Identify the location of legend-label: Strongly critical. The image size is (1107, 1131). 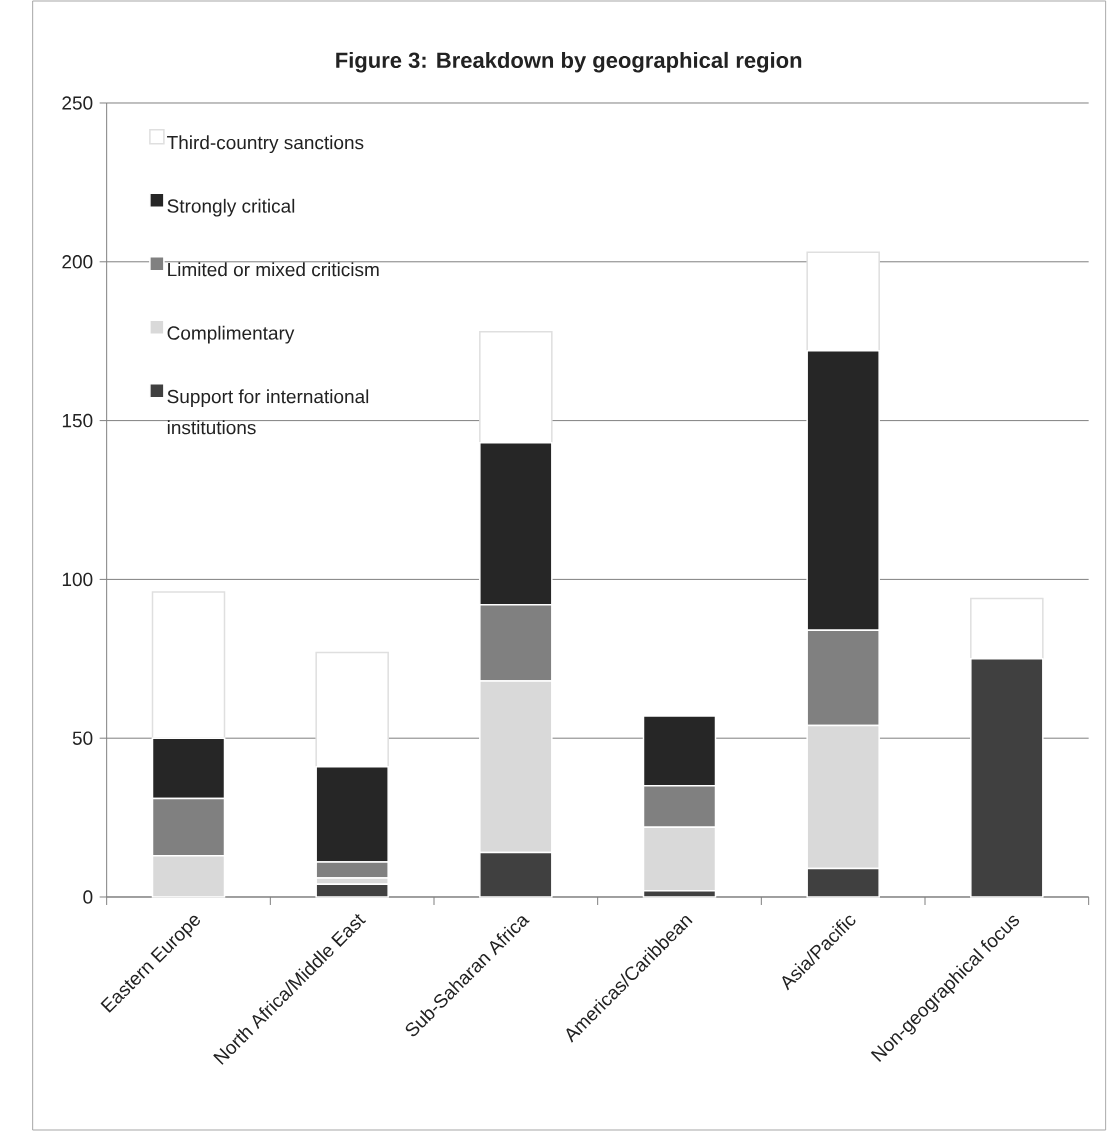
(231, 207).